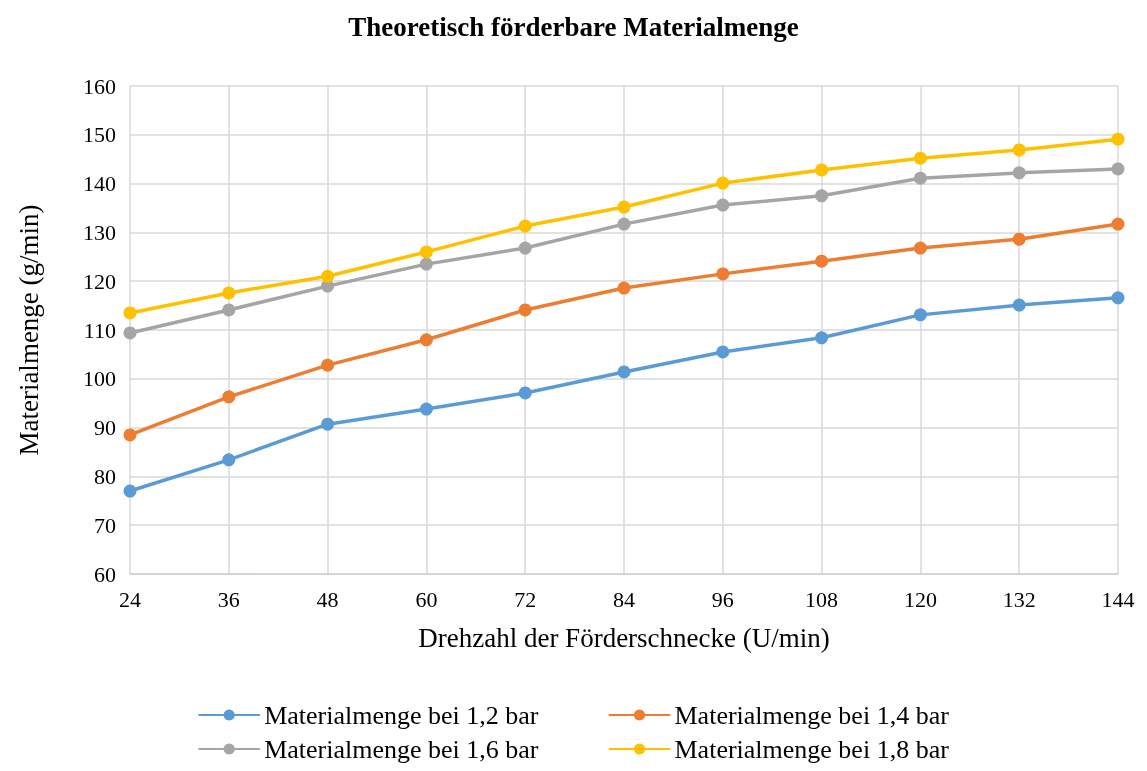 This screenshot has height=771, width=1147. I want to click on y-tick-label: 150, so click(99, 135).